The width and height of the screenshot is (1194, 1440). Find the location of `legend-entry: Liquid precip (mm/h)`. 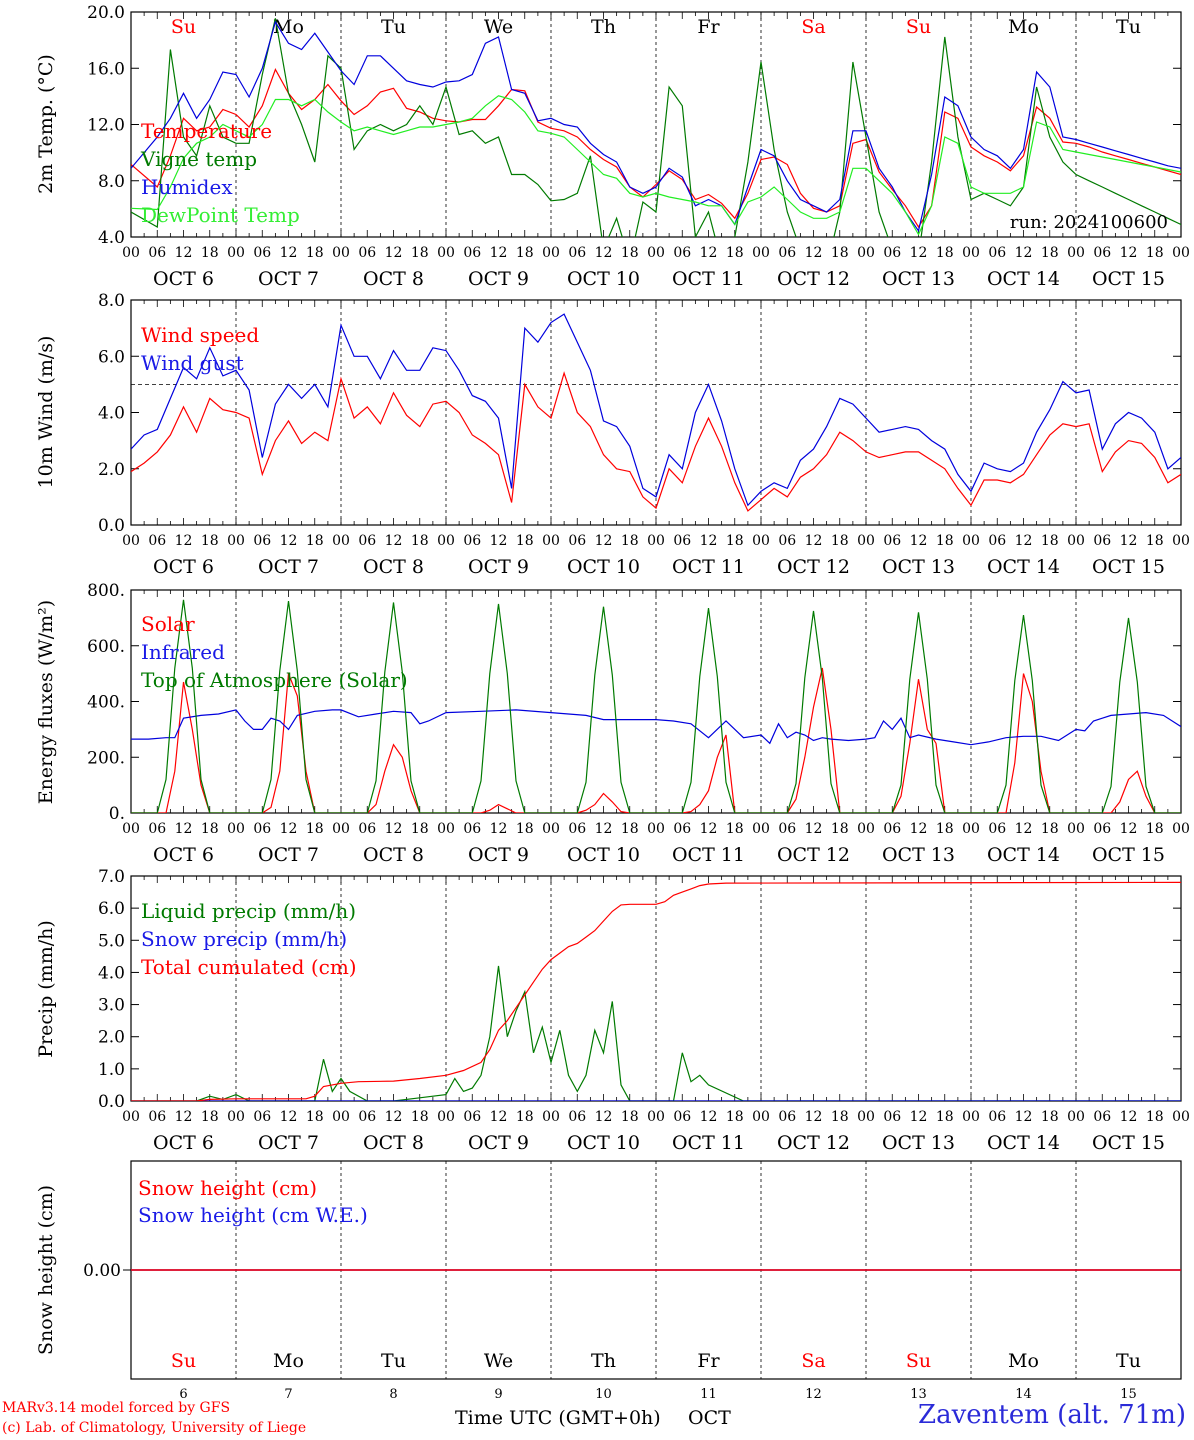

legend-entry: Liquid precip (mm/h) is located at coordinates (248, 911).